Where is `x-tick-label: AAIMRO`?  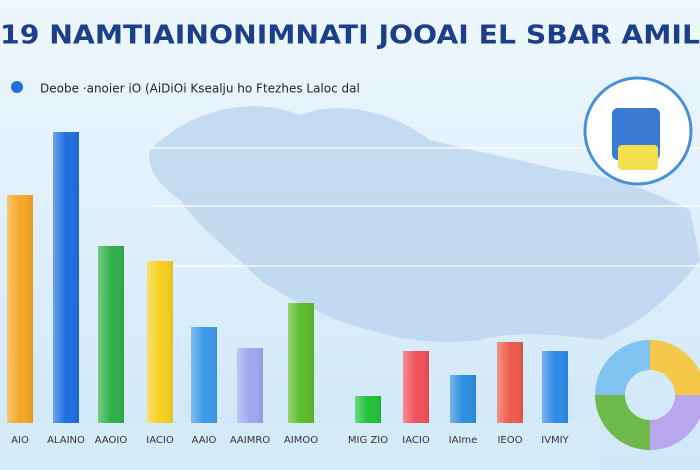 x-tick-label: AAIMRO is located at coordinates (250, 440).